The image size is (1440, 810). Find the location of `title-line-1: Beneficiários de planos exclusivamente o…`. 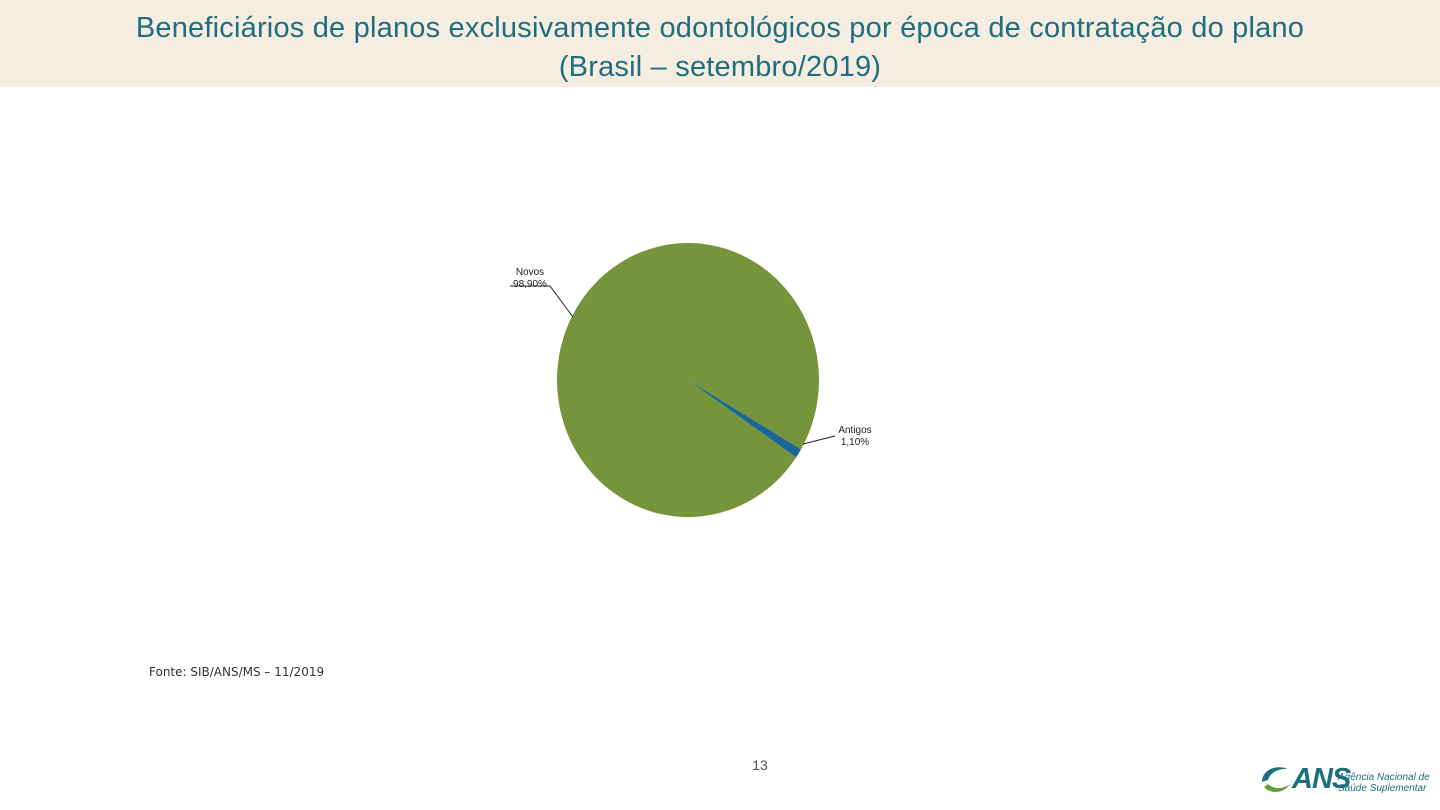

title-line-1: Beneficiários de planos exclusivamente o… is located at coordinates (720, 28).